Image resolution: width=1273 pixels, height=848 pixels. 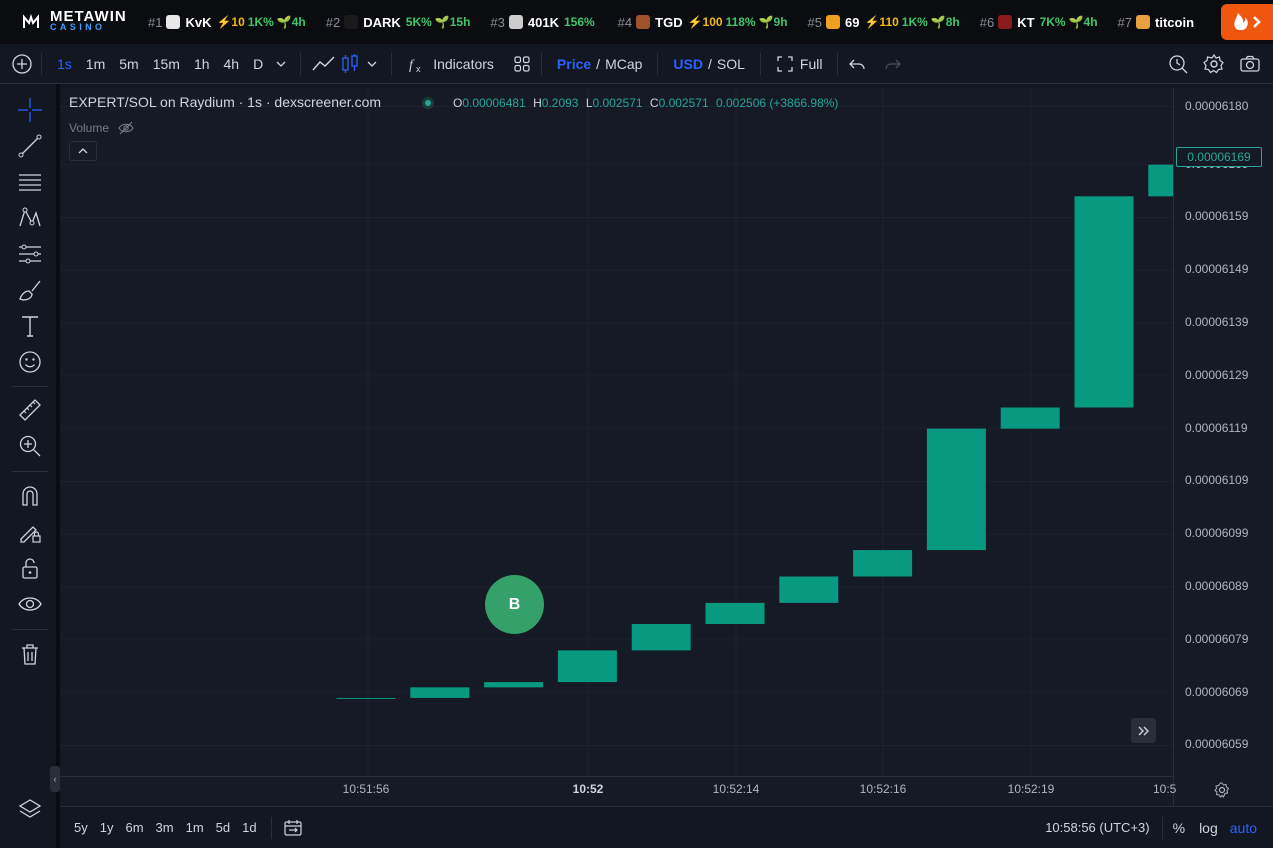 What do you see at coordinates (1217, 480) in the screenshot?
I see `price-tick-label: 0.00006109` at bounding box center [1217, 480].